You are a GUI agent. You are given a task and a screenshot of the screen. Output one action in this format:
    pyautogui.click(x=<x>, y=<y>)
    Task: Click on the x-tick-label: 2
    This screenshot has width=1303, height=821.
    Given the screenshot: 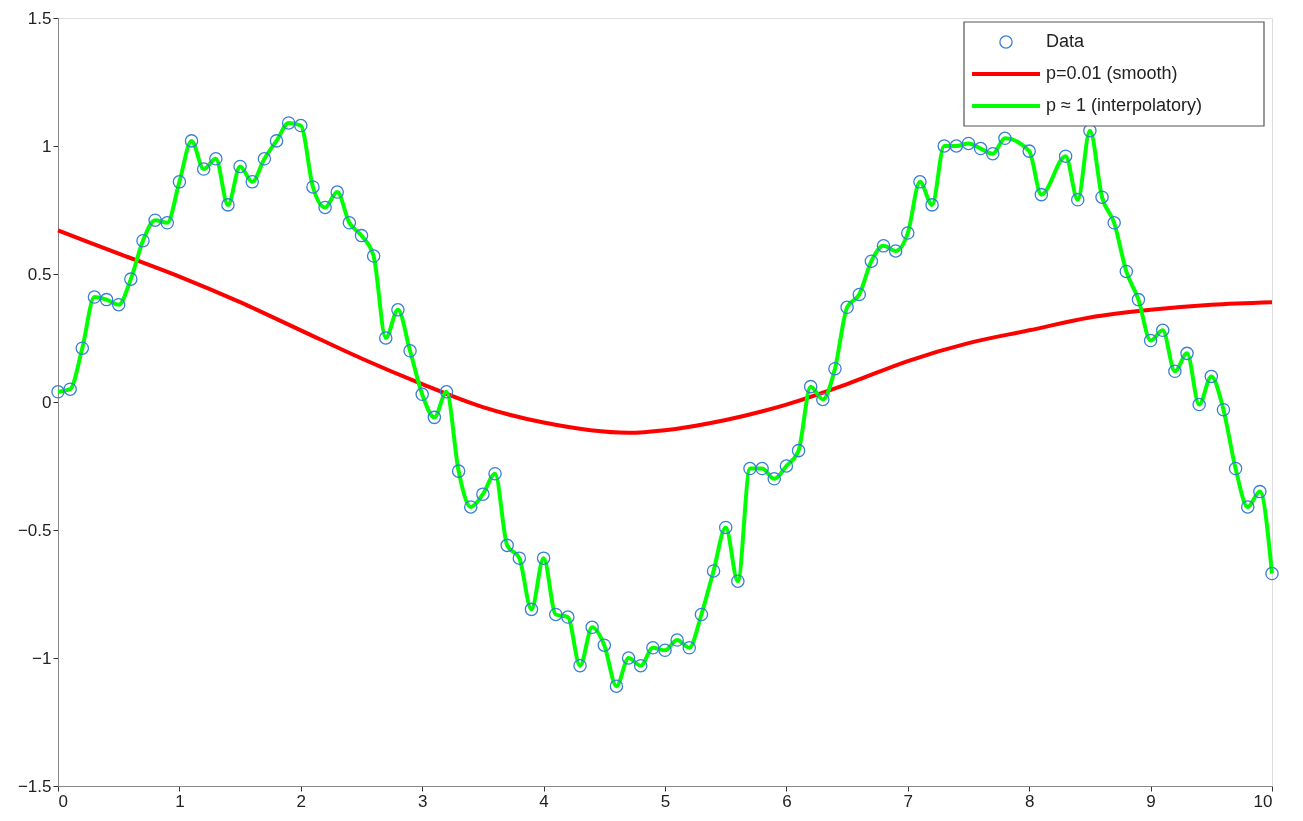 What is the action you would take?
    pyautogui.click(x=301, y=801)
    